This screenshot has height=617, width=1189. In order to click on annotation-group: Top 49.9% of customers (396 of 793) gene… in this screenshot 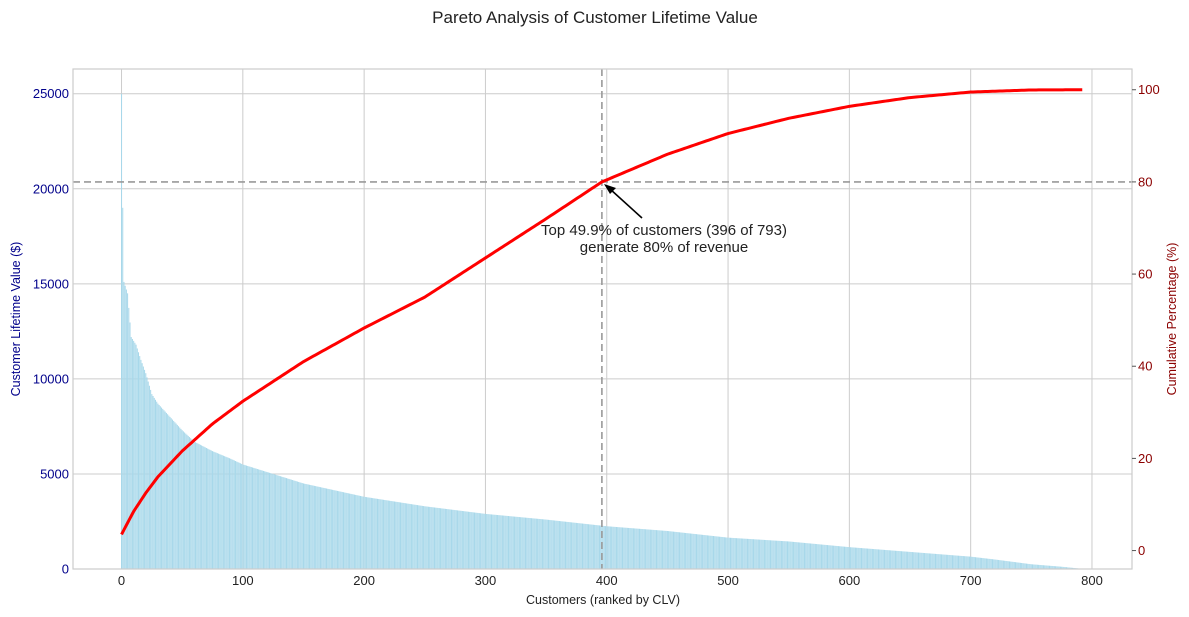, I will do `click(664, 220)`.